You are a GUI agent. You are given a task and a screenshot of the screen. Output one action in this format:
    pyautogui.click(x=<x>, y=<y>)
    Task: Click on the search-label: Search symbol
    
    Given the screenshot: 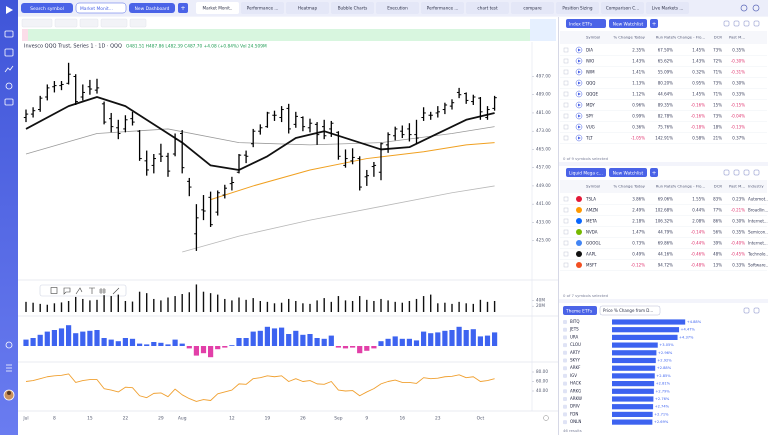 What is the action you would take?
    pyautogui.click(x=47, y=9)
    